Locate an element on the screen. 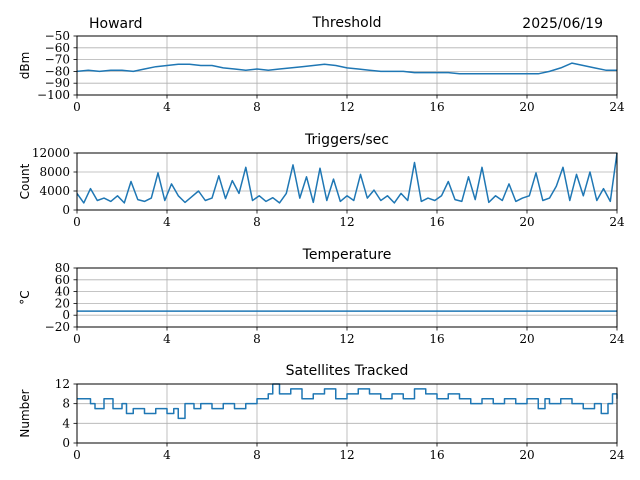  satellites-xtick-label: 20 is located at coordinates (526, 455).